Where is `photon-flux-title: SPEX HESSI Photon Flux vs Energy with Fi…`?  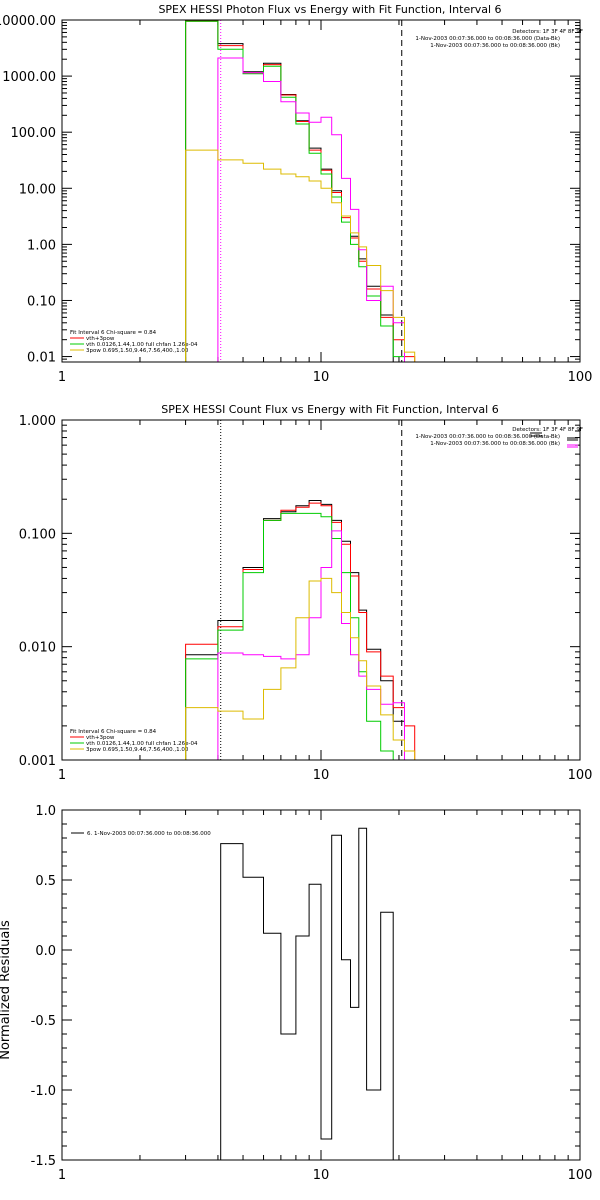 photon-flux-title: SPEX HESSI Photon Flux vs Energy with Fi… is located at coordinates (329, 9).